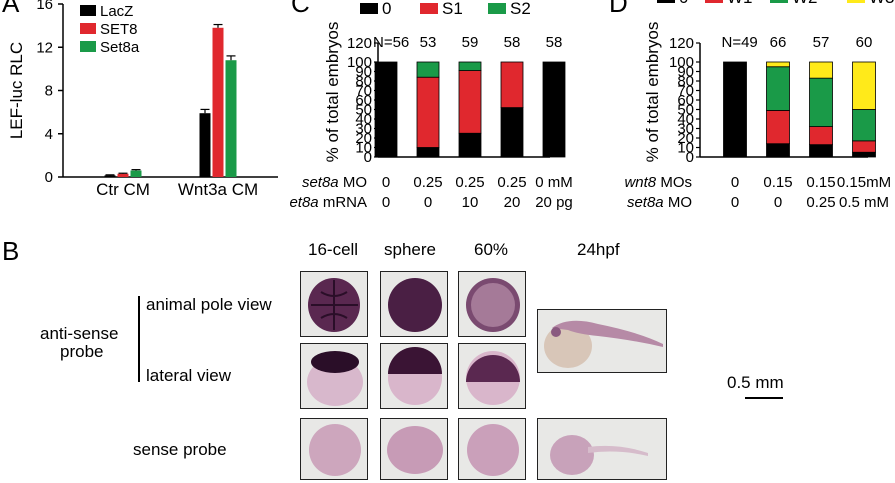 This screenshot has height=483, width=895. I want to click on n-label: 66, so click(778, 42).